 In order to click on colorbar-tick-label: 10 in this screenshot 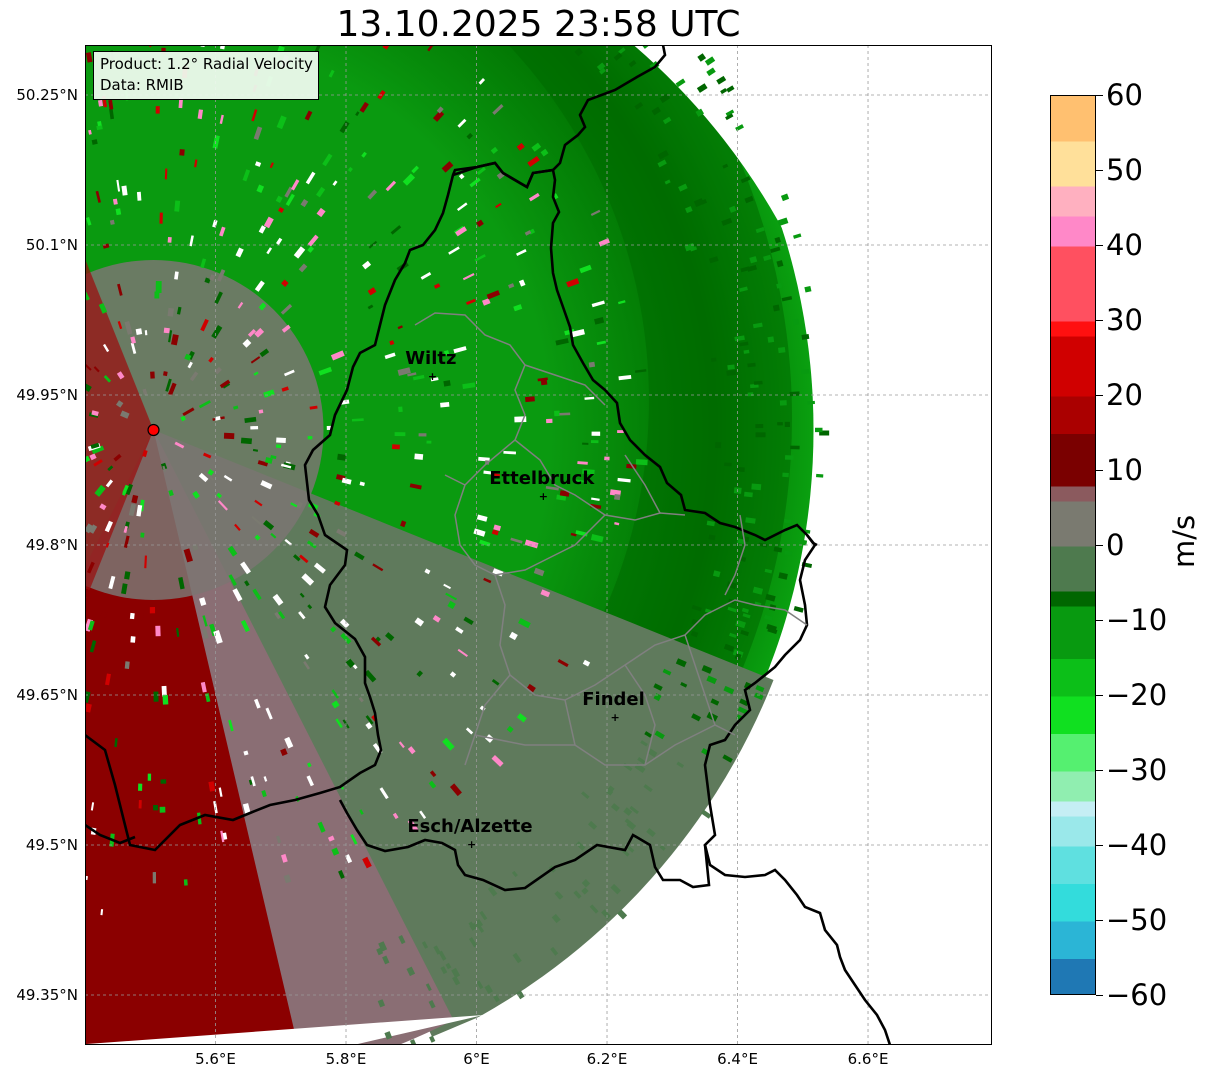, I will do `click(1124, 470)`.